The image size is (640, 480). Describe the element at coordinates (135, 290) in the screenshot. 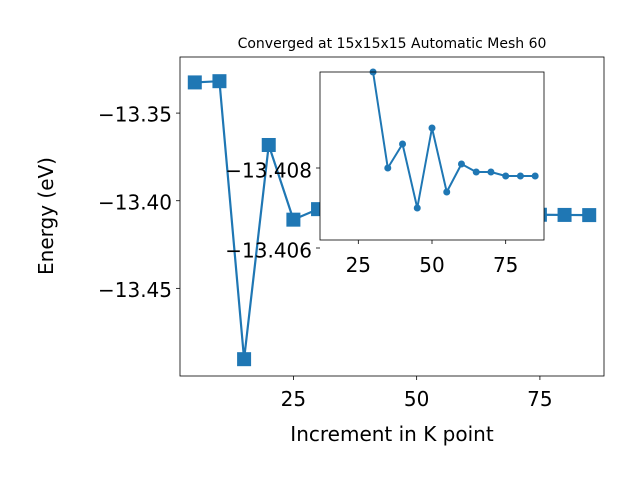

I see `main-y-tick-label: −13.45` at that location.